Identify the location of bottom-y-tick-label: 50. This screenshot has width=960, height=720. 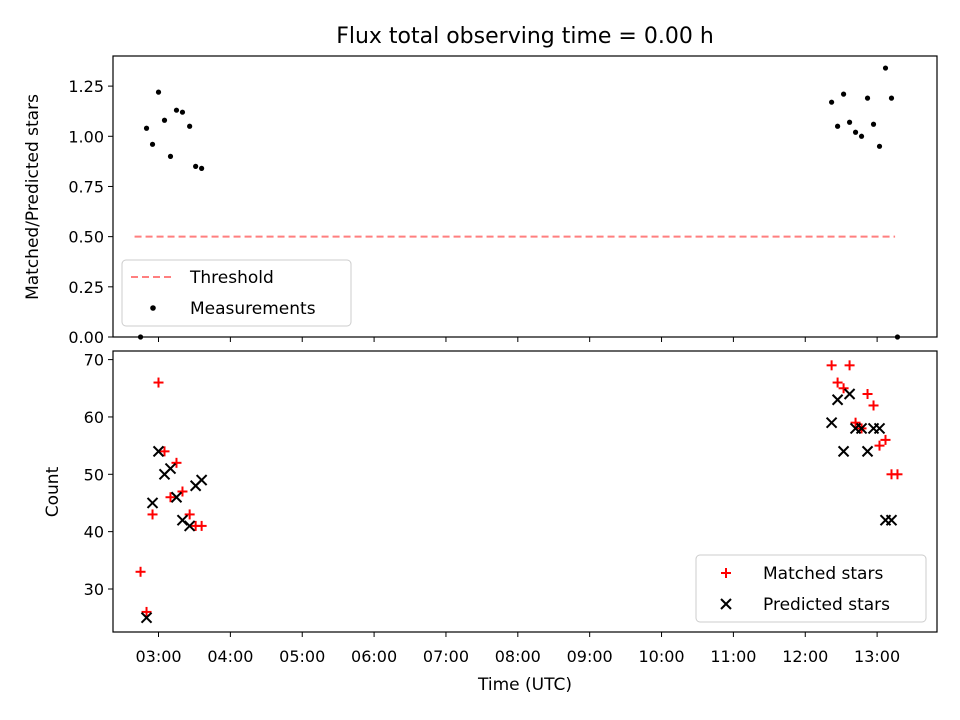
(94, 474).